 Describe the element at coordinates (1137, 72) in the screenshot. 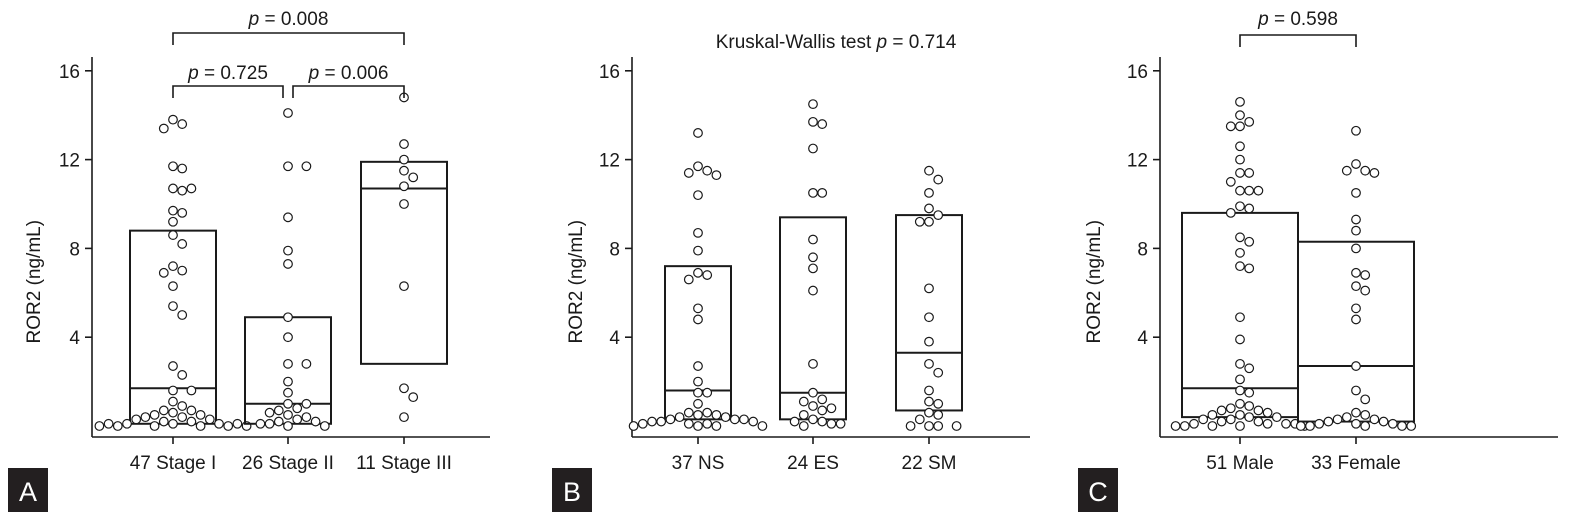

I see `y-tick-label: 16` at that location.